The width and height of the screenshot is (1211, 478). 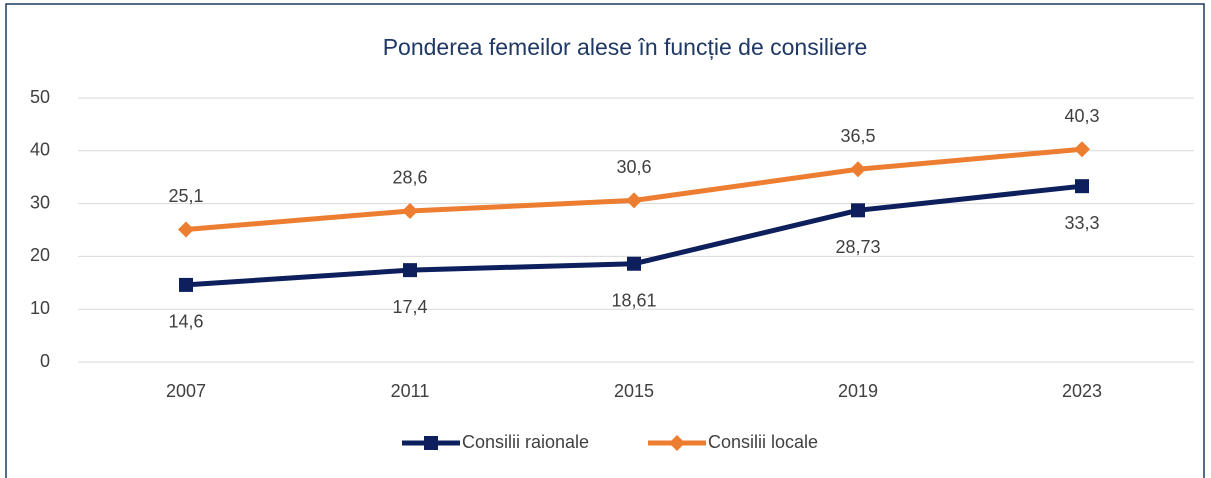 I want to click on y-tick-label: 20, so click(x=40, y=255).